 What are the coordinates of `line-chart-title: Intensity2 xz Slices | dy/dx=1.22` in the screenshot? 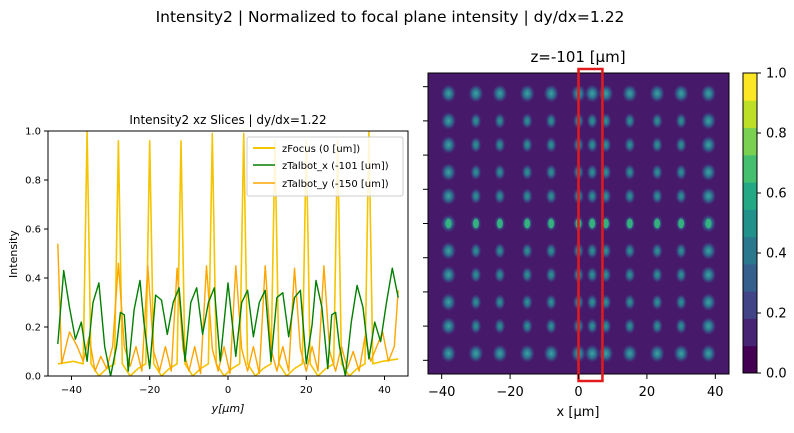 It's located at (227, 120).